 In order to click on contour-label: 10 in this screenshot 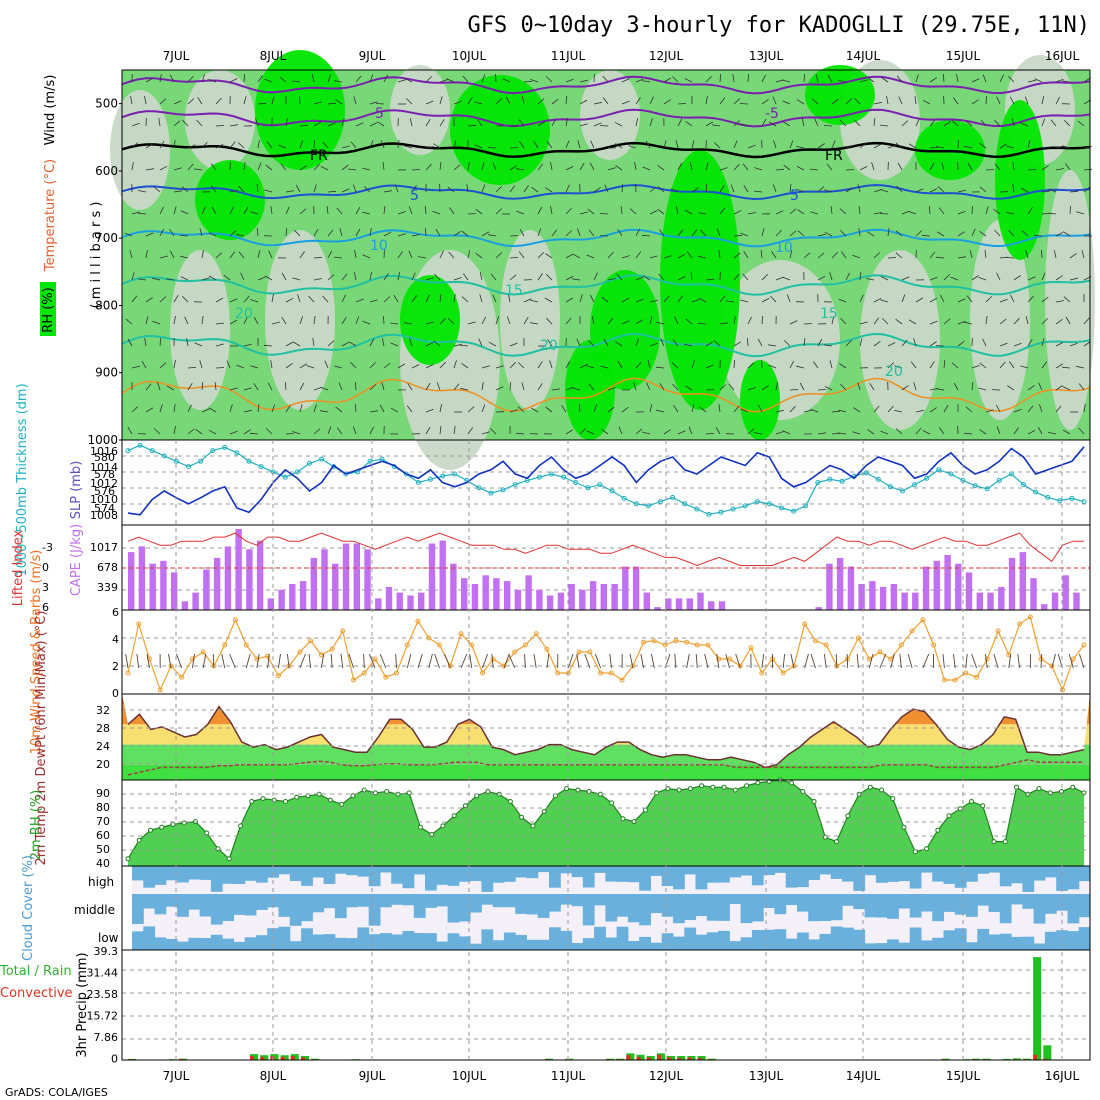, I will do `click(784, 248)`.